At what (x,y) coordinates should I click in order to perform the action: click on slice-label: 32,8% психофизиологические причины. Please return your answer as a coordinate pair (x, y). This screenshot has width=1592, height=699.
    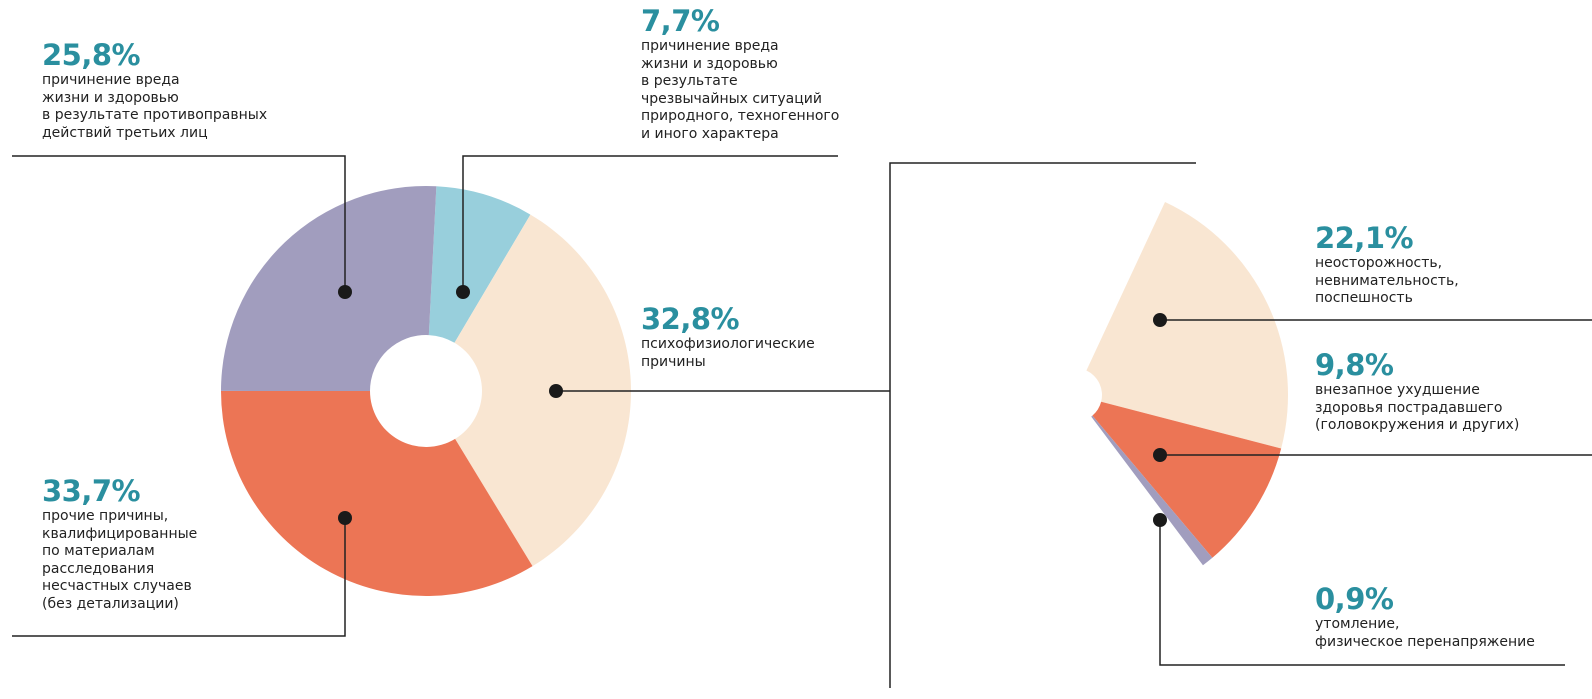
    Looking at the image, I should click on (728, 336).